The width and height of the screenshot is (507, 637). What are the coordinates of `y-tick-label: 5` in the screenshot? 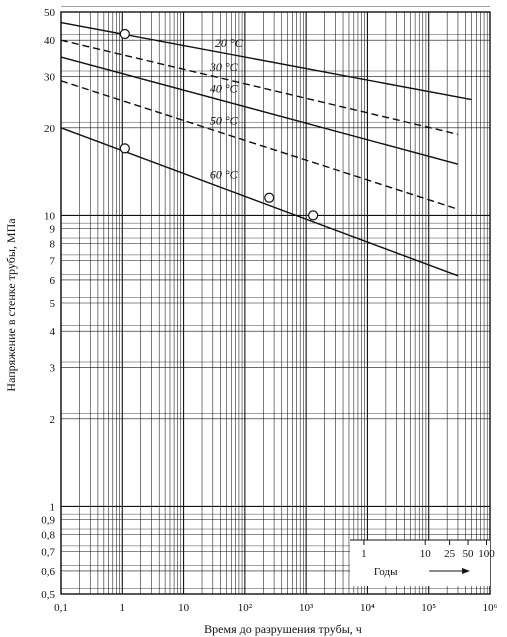 It's located at (53, 304).